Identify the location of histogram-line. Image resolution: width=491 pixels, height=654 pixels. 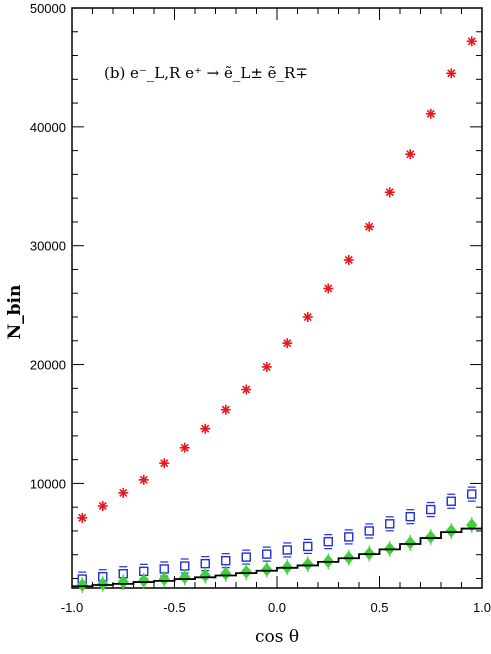
(277, 557).